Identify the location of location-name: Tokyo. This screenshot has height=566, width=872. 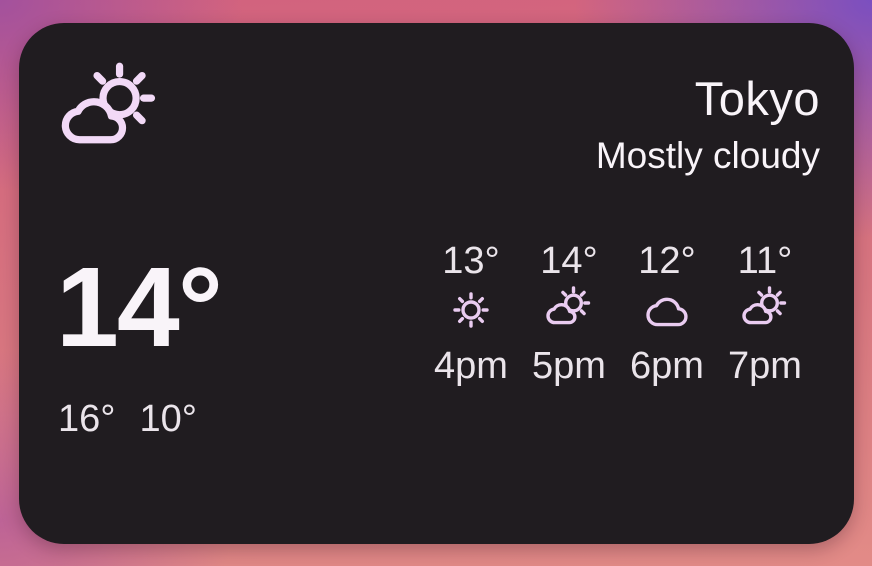
(757, 98).